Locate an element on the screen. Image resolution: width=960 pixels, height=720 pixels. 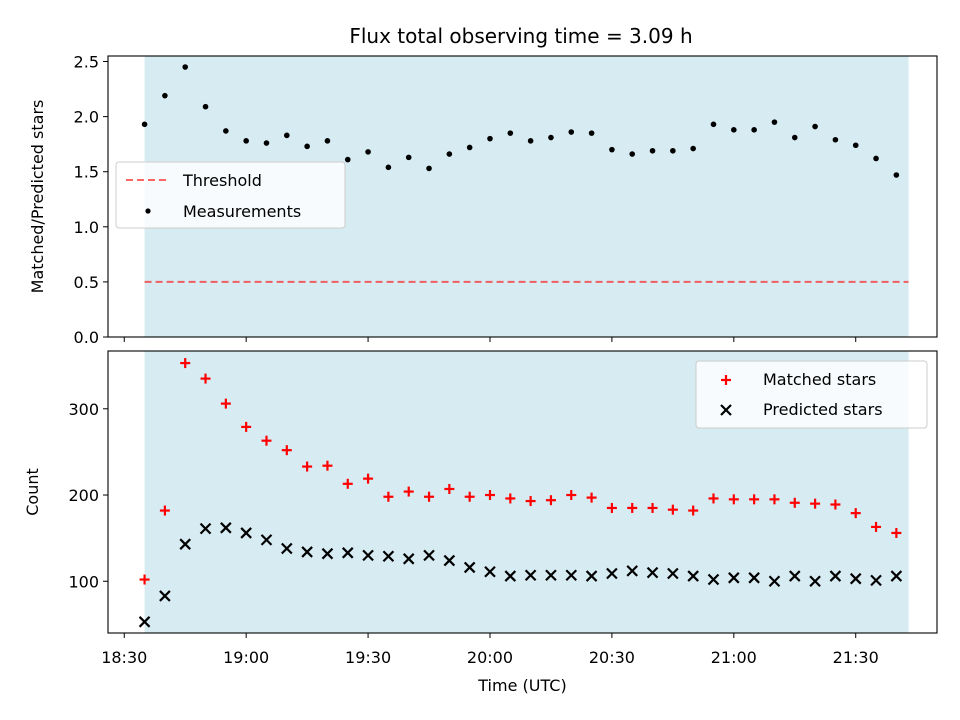
predicted-stars-points is located at coordinates (520, 575).